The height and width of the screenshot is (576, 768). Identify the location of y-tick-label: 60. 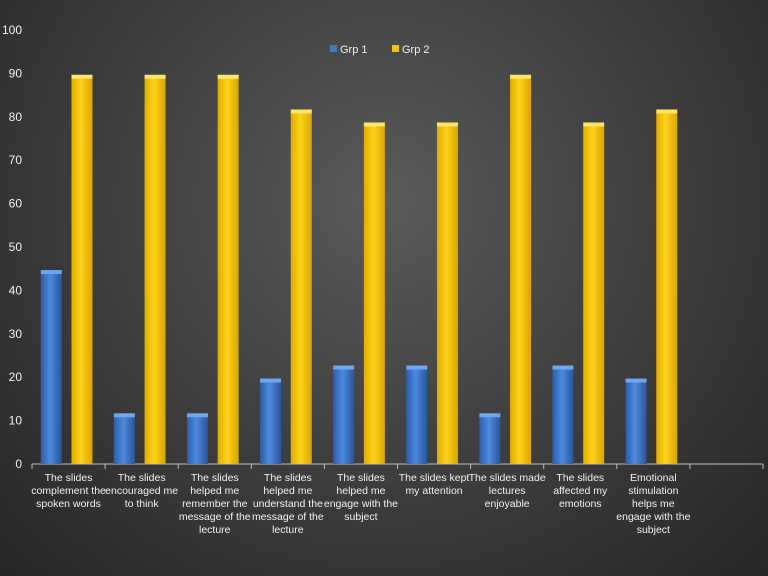
(16, 204).